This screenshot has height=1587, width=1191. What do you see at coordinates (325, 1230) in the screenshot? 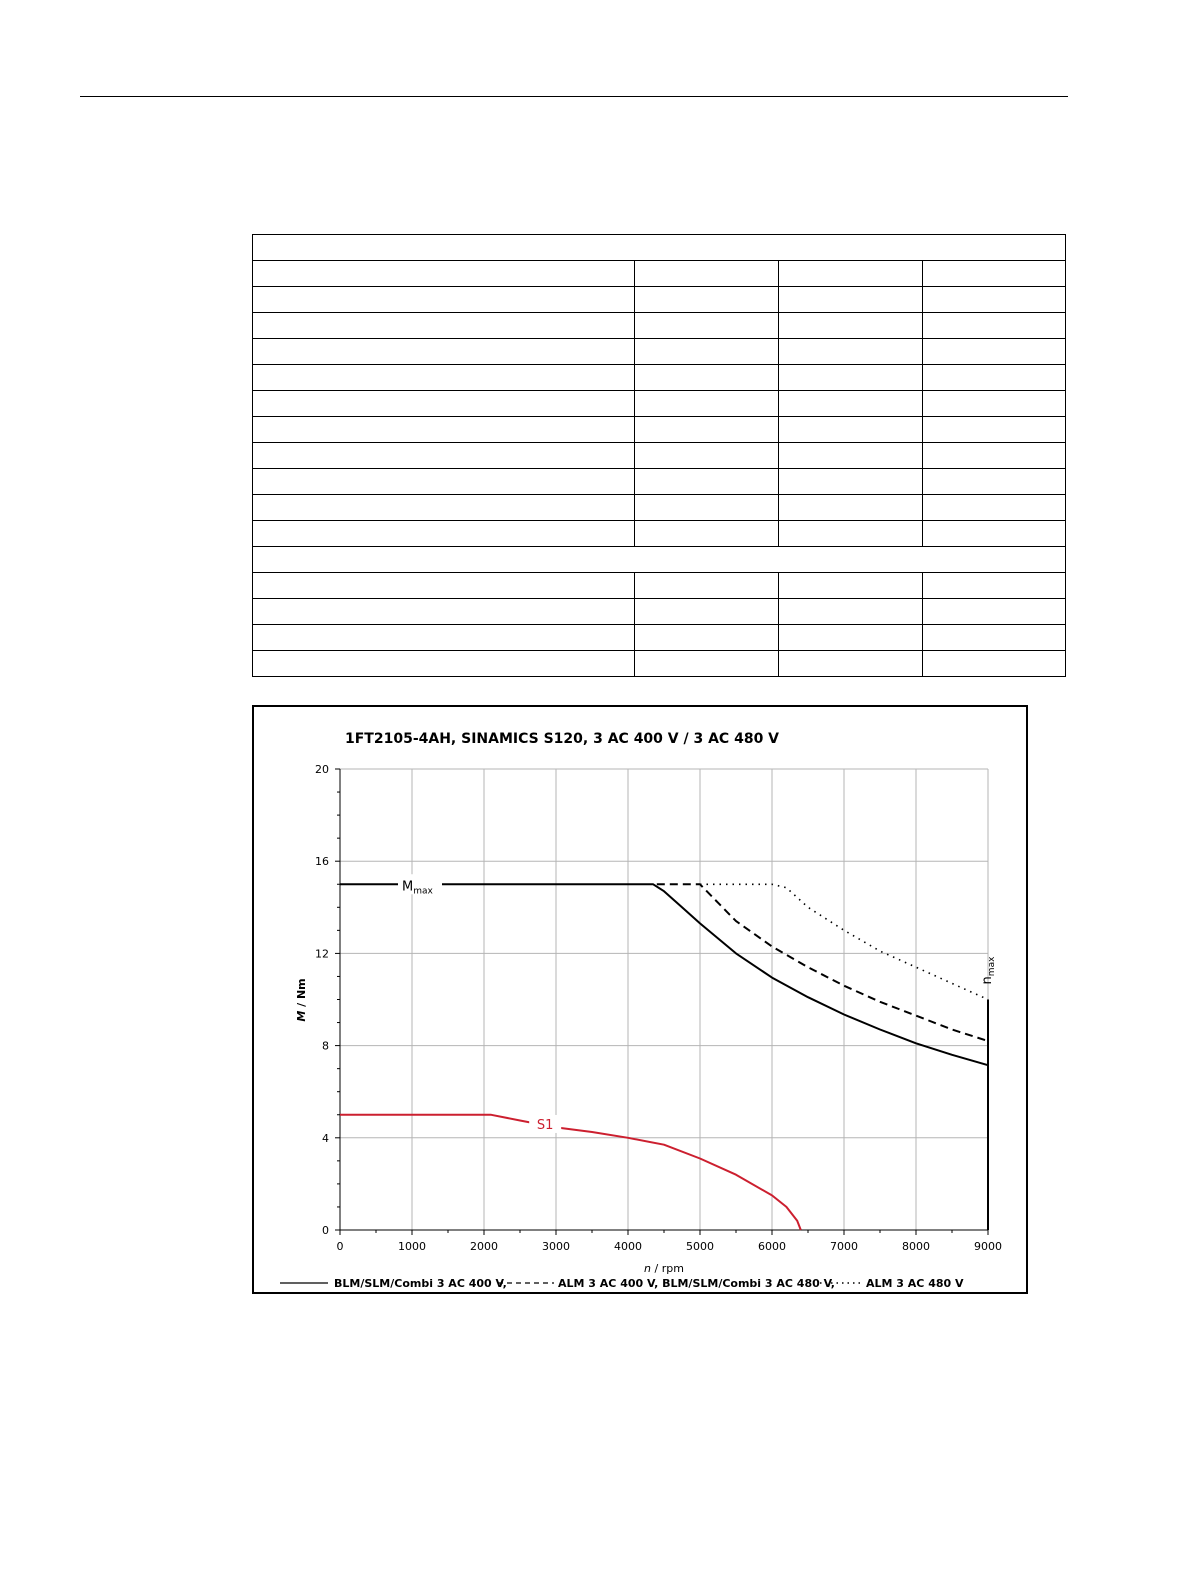
I see `y-tick-label: 0` at bounding box center [325, 1230].